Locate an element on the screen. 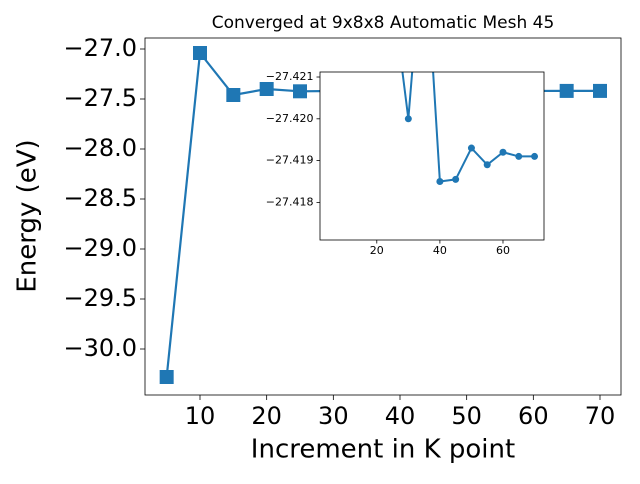  y-tick-label: −30.0 is located at coordinates (100, 348).